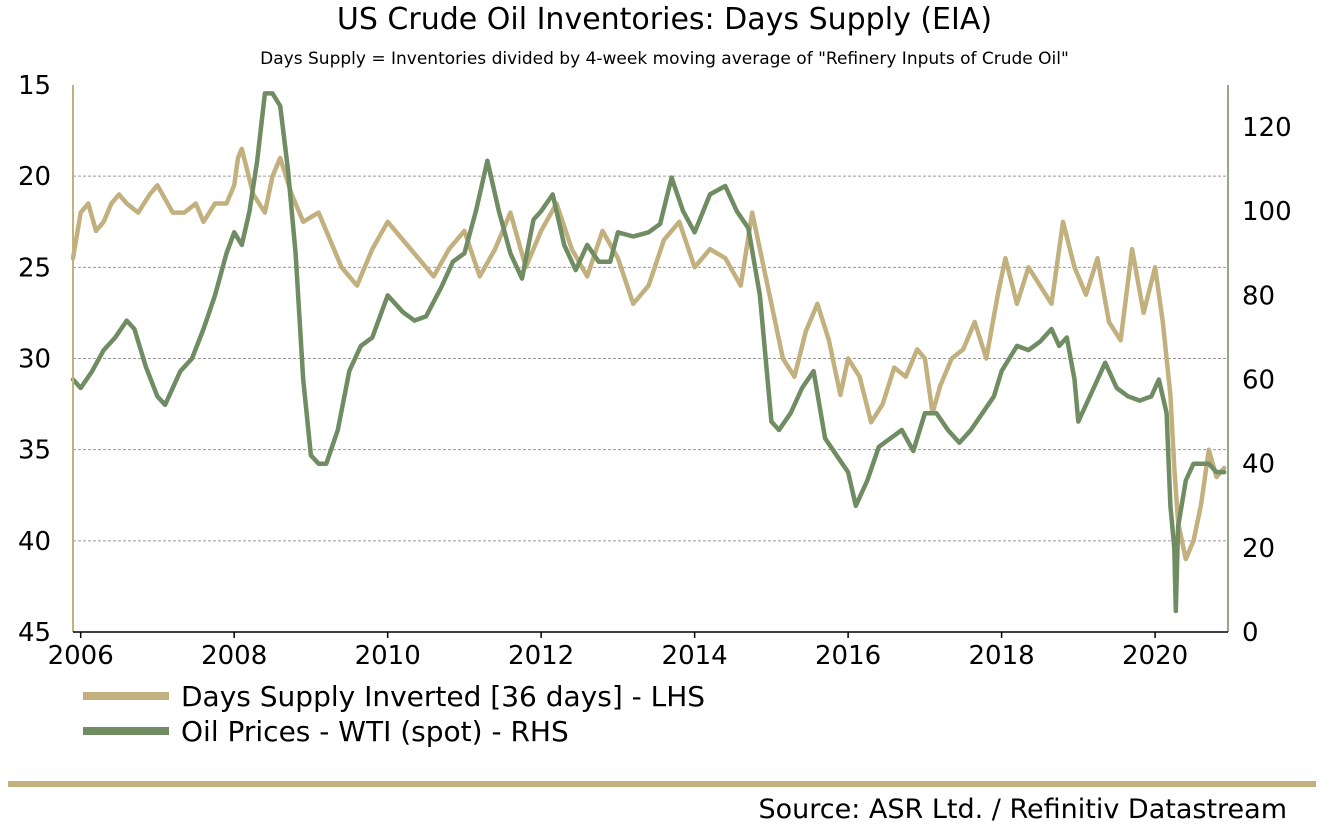 The width and height of the screenshot is (1329, 833). I want to click on right-axis-tick-label: 80, so click(1258, 296).